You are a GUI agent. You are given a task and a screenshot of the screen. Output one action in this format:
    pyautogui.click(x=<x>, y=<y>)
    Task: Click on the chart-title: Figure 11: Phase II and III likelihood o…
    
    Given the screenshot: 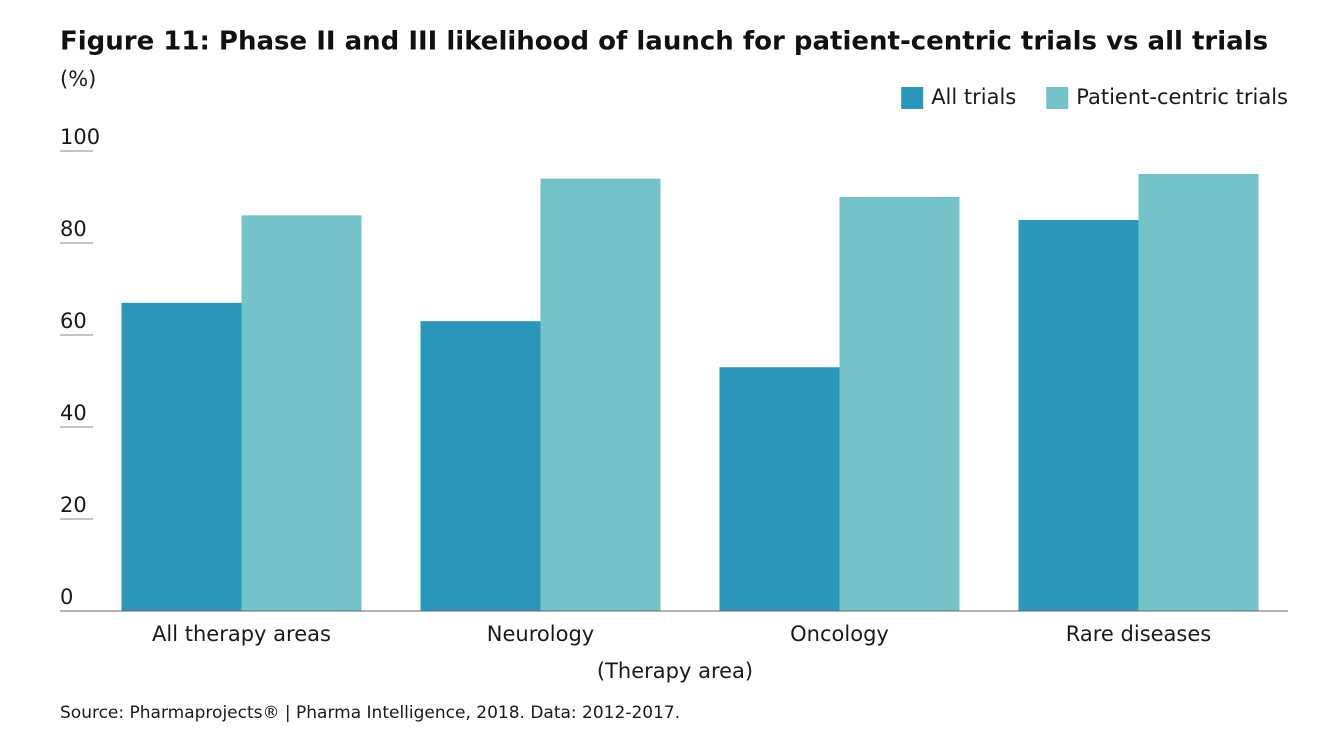 What is the action you would take?
    pyautogui.click(x=664, y=42)
    